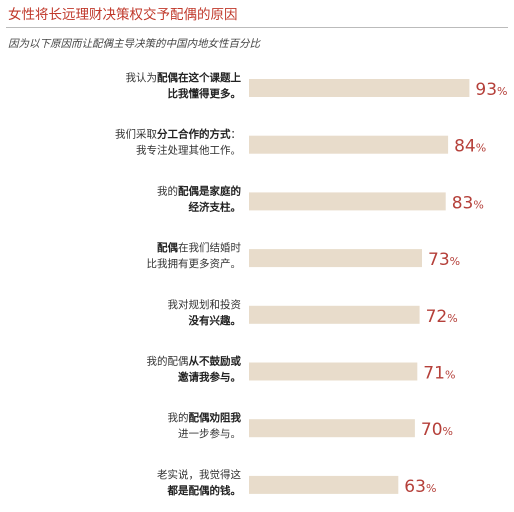 The height and width of the screenshot is (512, 514). I want to click on category-label-1: 我认为配偶在这个课题上比我懂得更多。, so click(184, 85).